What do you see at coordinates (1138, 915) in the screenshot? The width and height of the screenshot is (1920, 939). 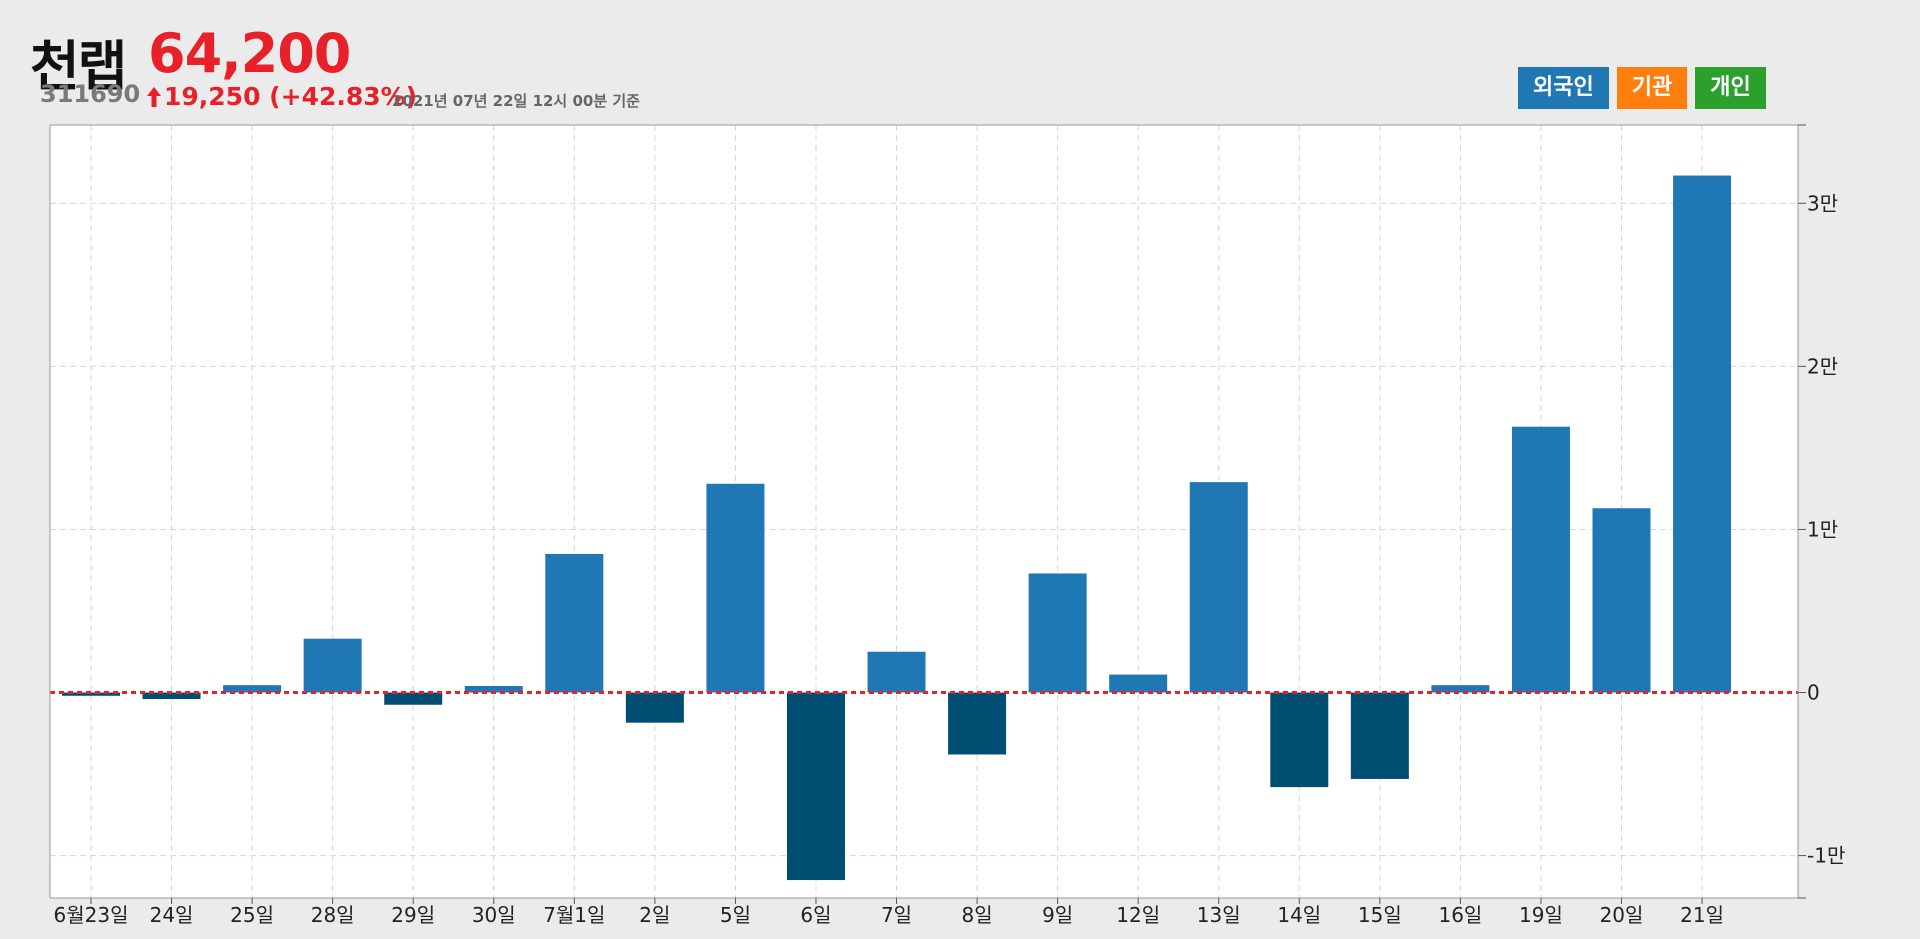 I see `x-tick-label: 12일` at bounding box center [1138, 915].